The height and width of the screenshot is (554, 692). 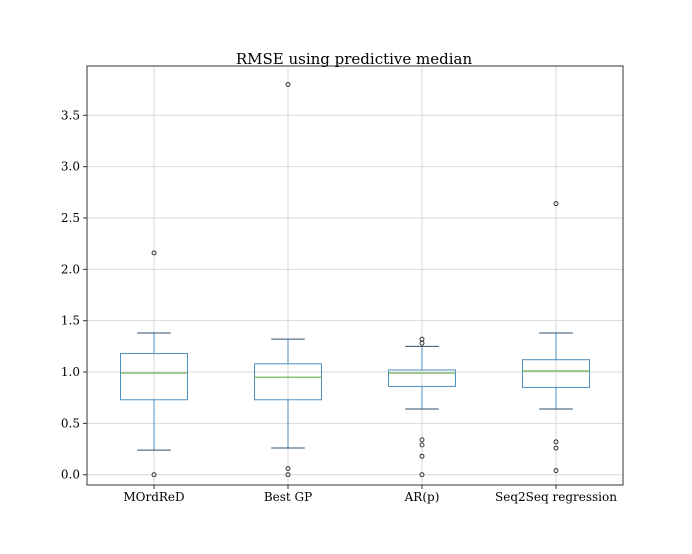 What do you see at coordinates (354, 59) in the screenshot?
I see `chart-title: RMSE using predictive median` at bounding box center [354, 59].